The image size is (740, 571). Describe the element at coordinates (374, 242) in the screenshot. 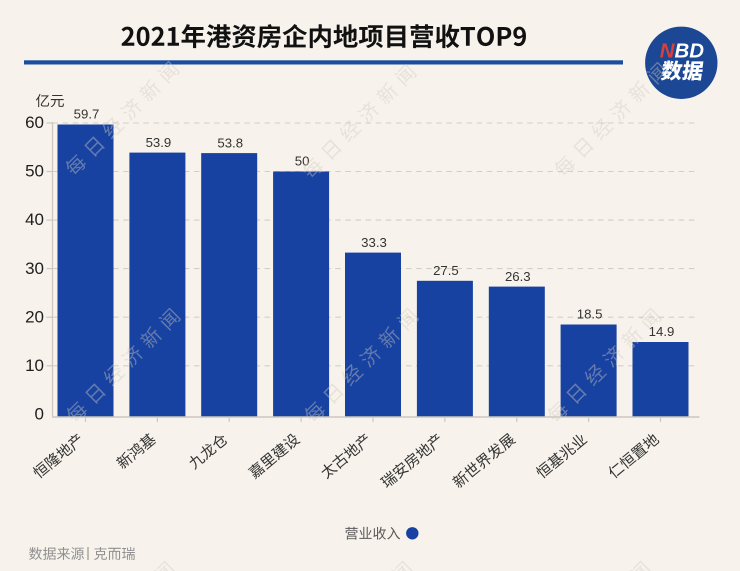

I see `svg-text: 33.3` at that location.